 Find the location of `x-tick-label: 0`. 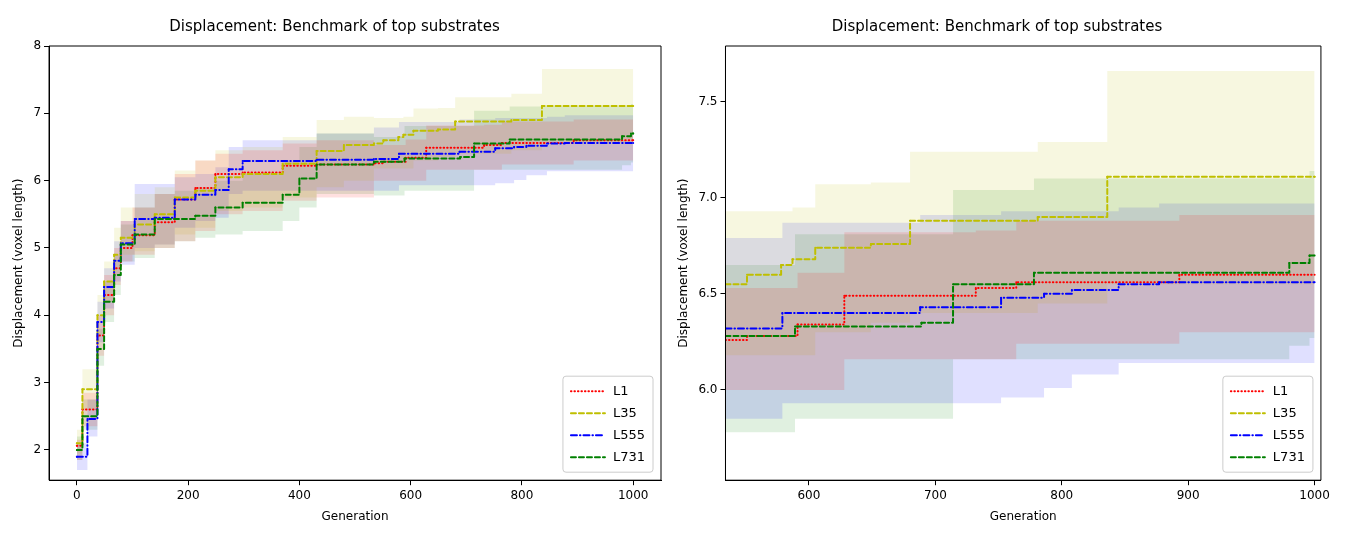

x-tick-label: 0 is located at coordinates (77, 494).